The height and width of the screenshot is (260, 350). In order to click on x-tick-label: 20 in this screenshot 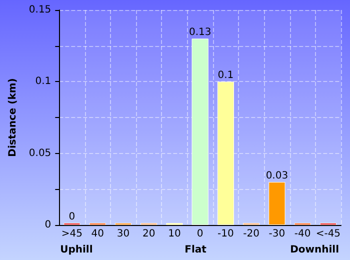, I will do `click(149, 234)`.